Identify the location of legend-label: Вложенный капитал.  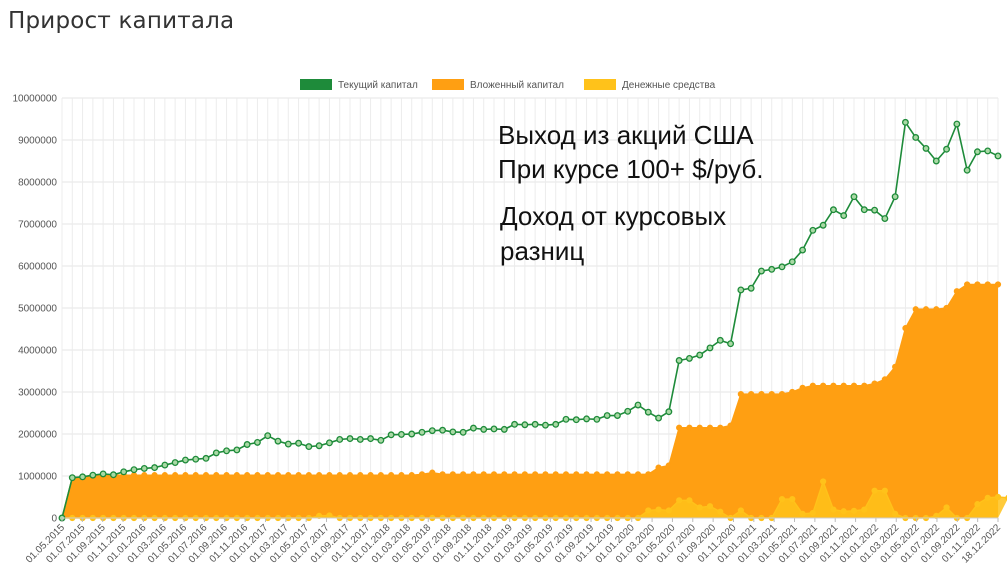
(517, 85).